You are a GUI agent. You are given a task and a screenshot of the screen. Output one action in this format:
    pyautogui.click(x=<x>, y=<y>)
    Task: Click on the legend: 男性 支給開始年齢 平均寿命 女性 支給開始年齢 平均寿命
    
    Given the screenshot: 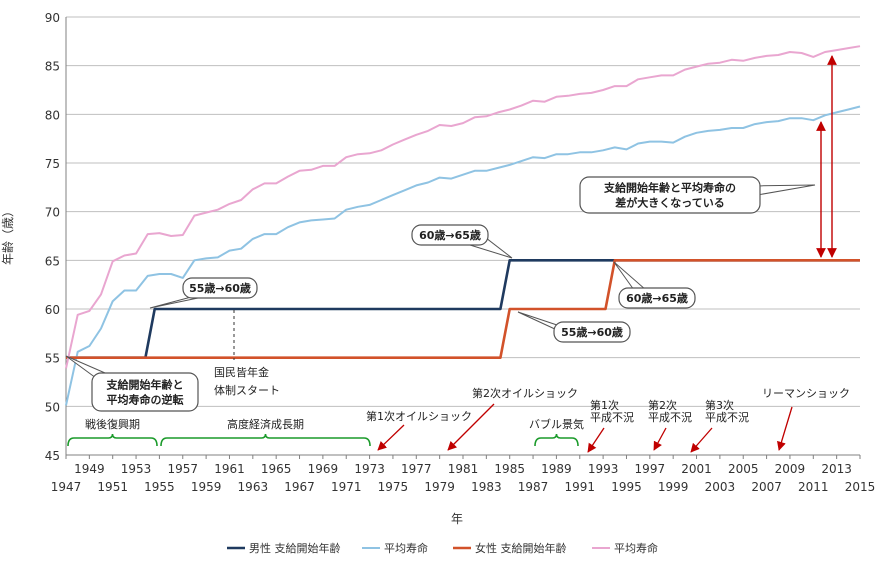 What is the action you would take?
    pyautogui.click(x=442, y=548)
    